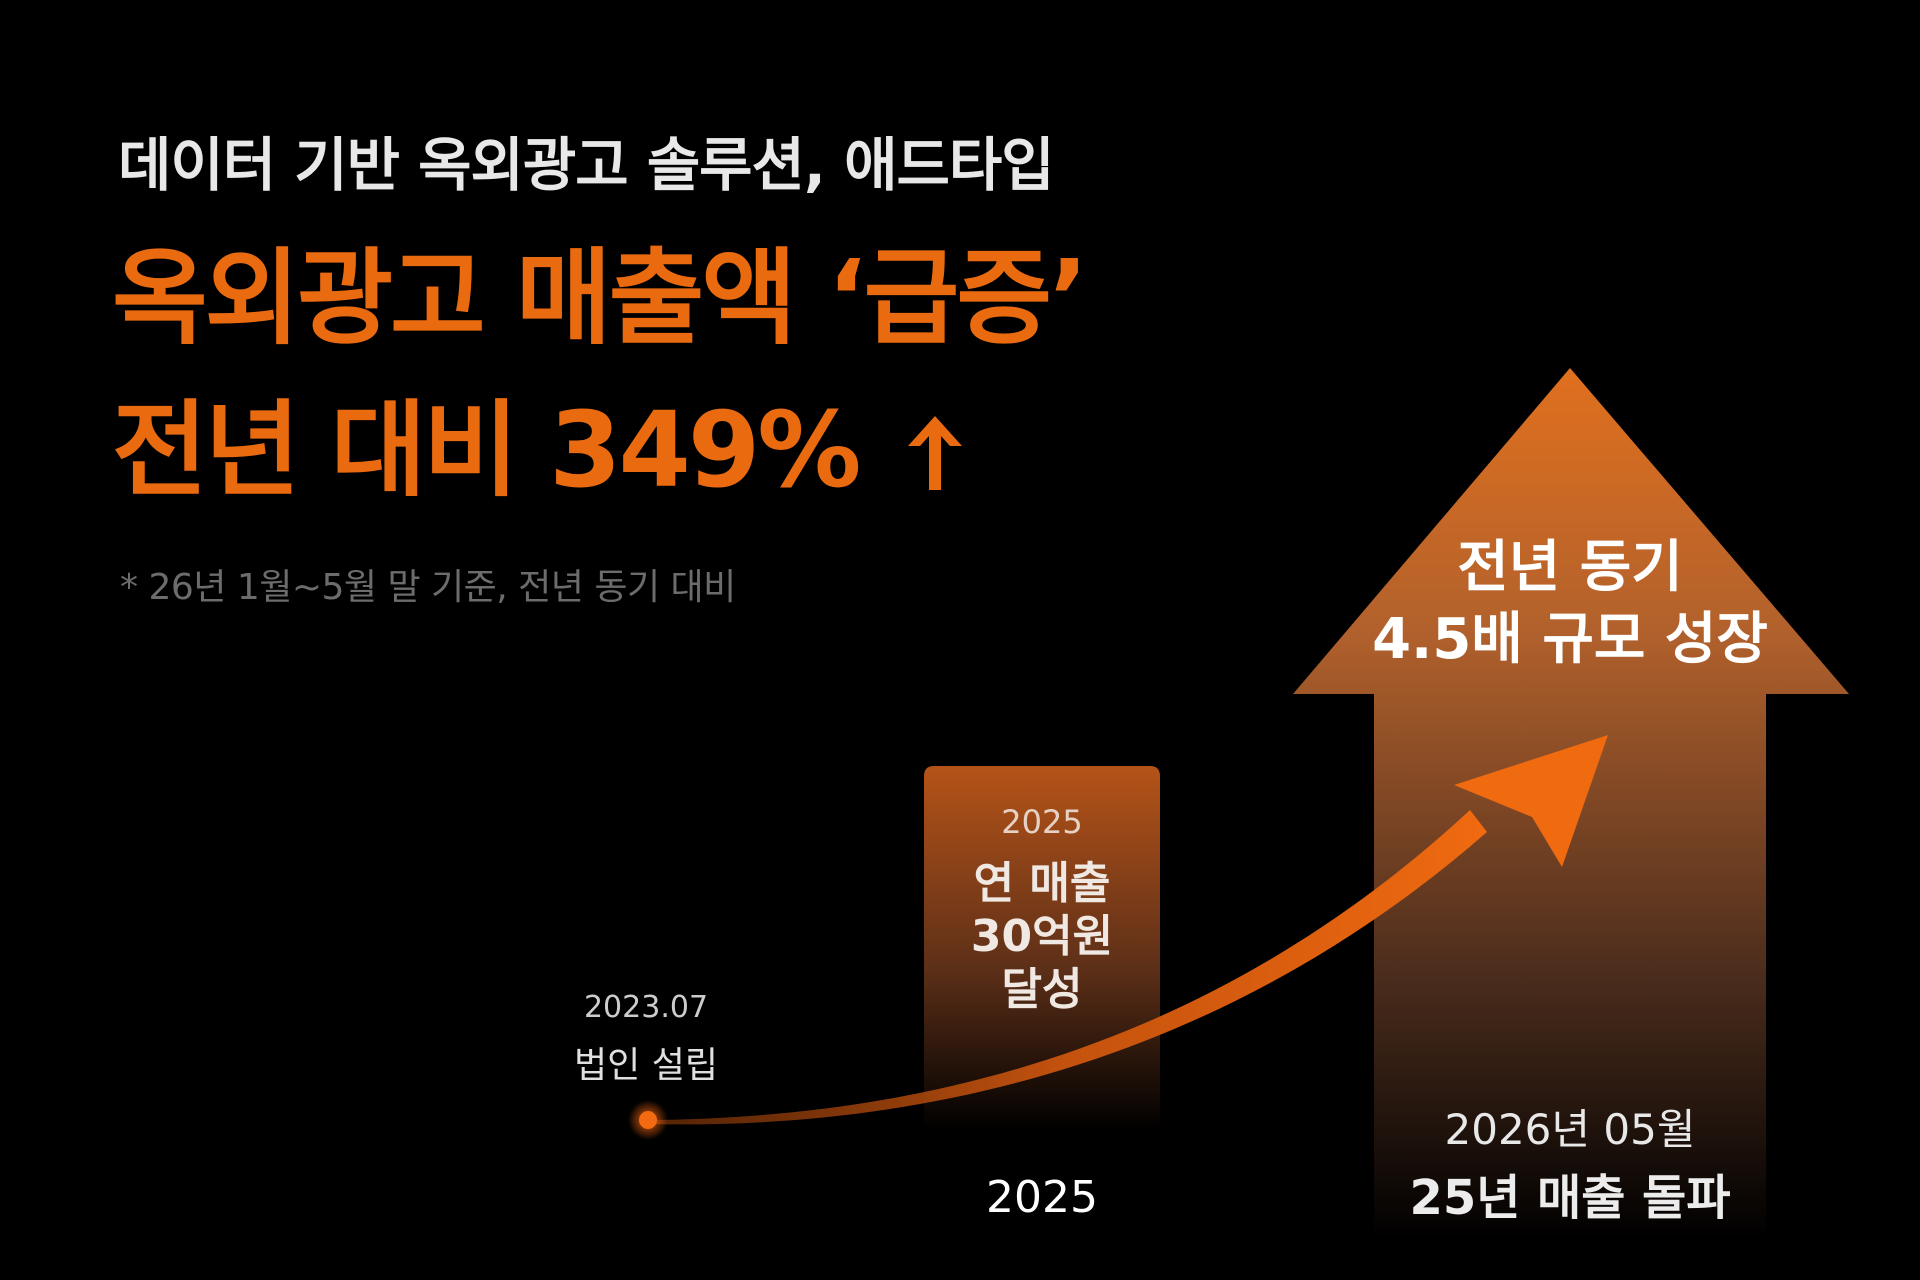  I want to click on bar-label-line-1: 연 매출, so click(1042, 883).